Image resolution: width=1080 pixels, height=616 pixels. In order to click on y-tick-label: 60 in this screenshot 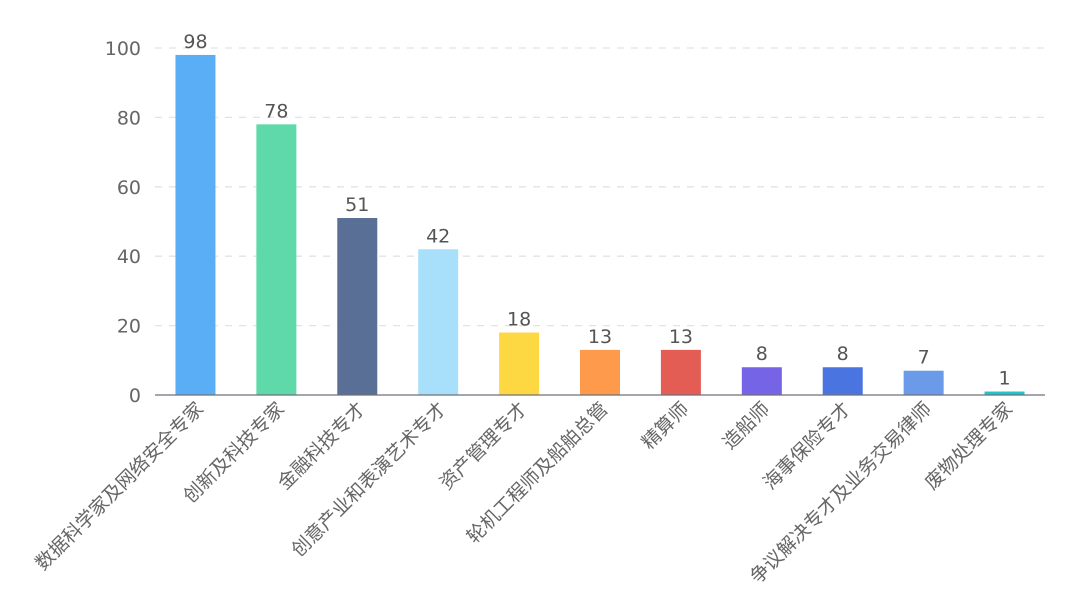, I will do `click(129, 188)`.